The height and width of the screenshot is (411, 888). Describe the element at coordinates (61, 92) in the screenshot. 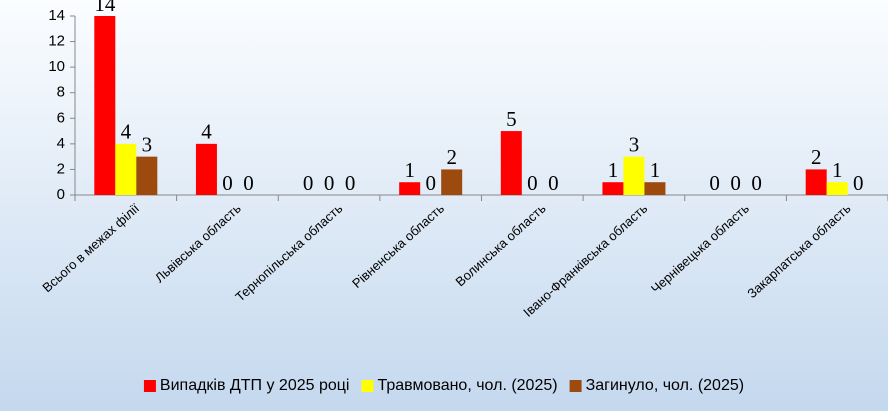

I see `y-tick-label: 8` at that location.